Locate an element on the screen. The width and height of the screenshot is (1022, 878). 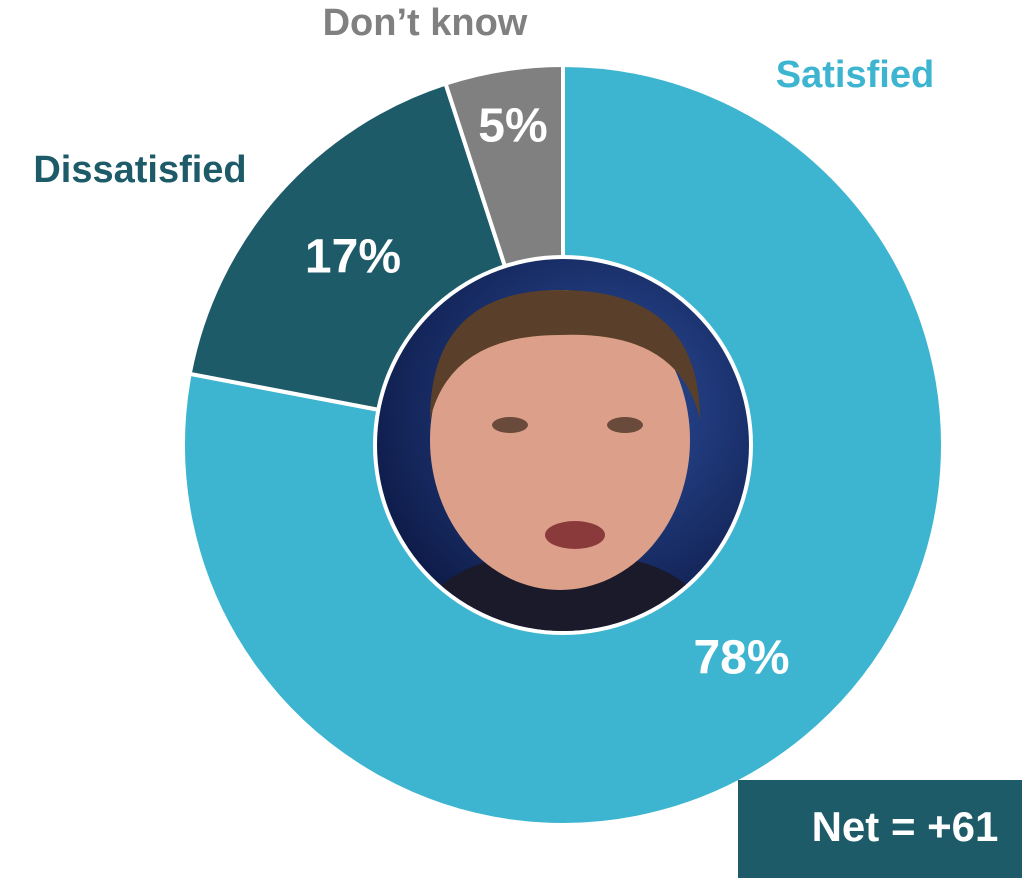
category-label: Dissatisfied is located at coordinates (139, 170).